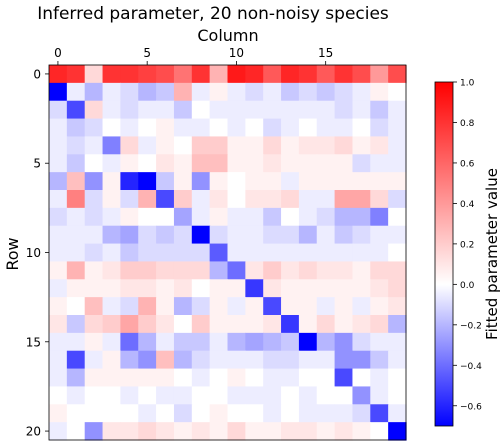  I want to click on colorbar-tick-label: 1.0, so click(467, 84).